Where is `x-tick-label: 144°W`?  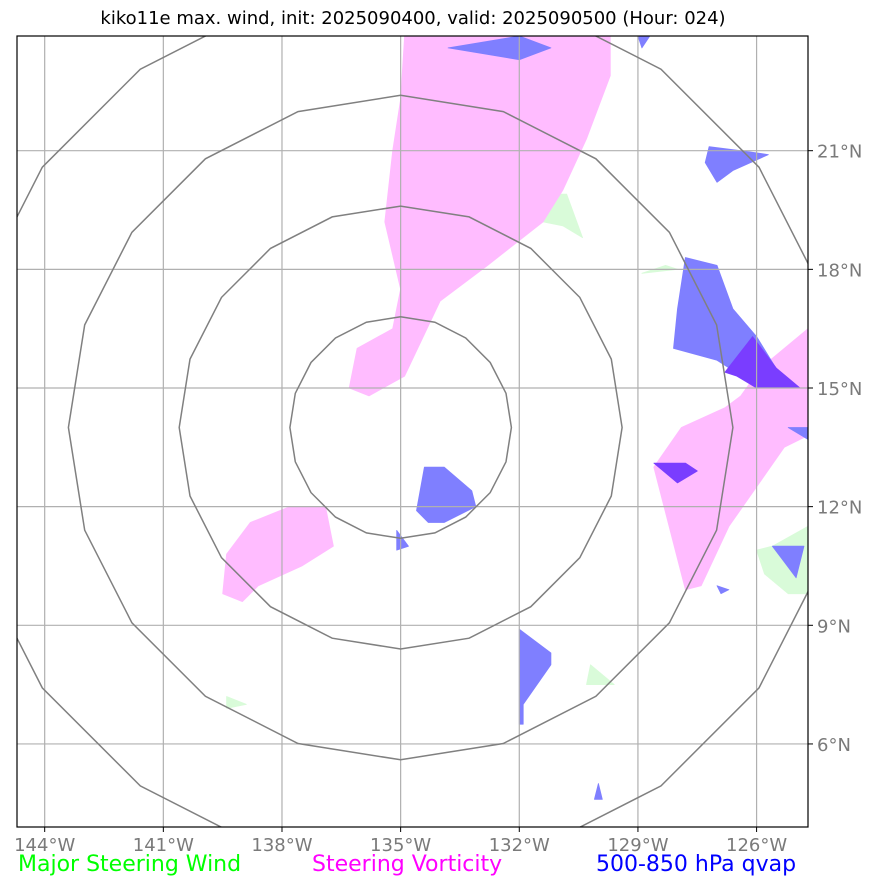
x-tick-label: 144°W is located at coordinates (44, 845).